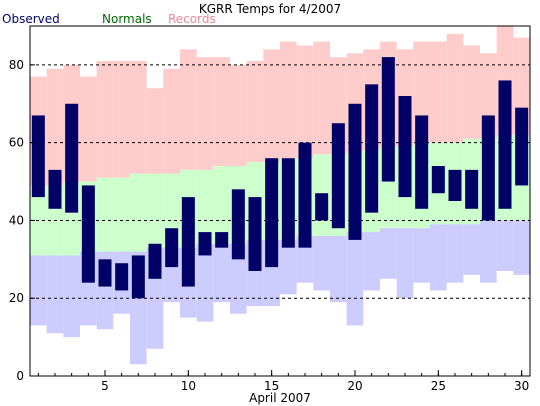  I want to click on legend-normals: Normals, so click(127, 19).